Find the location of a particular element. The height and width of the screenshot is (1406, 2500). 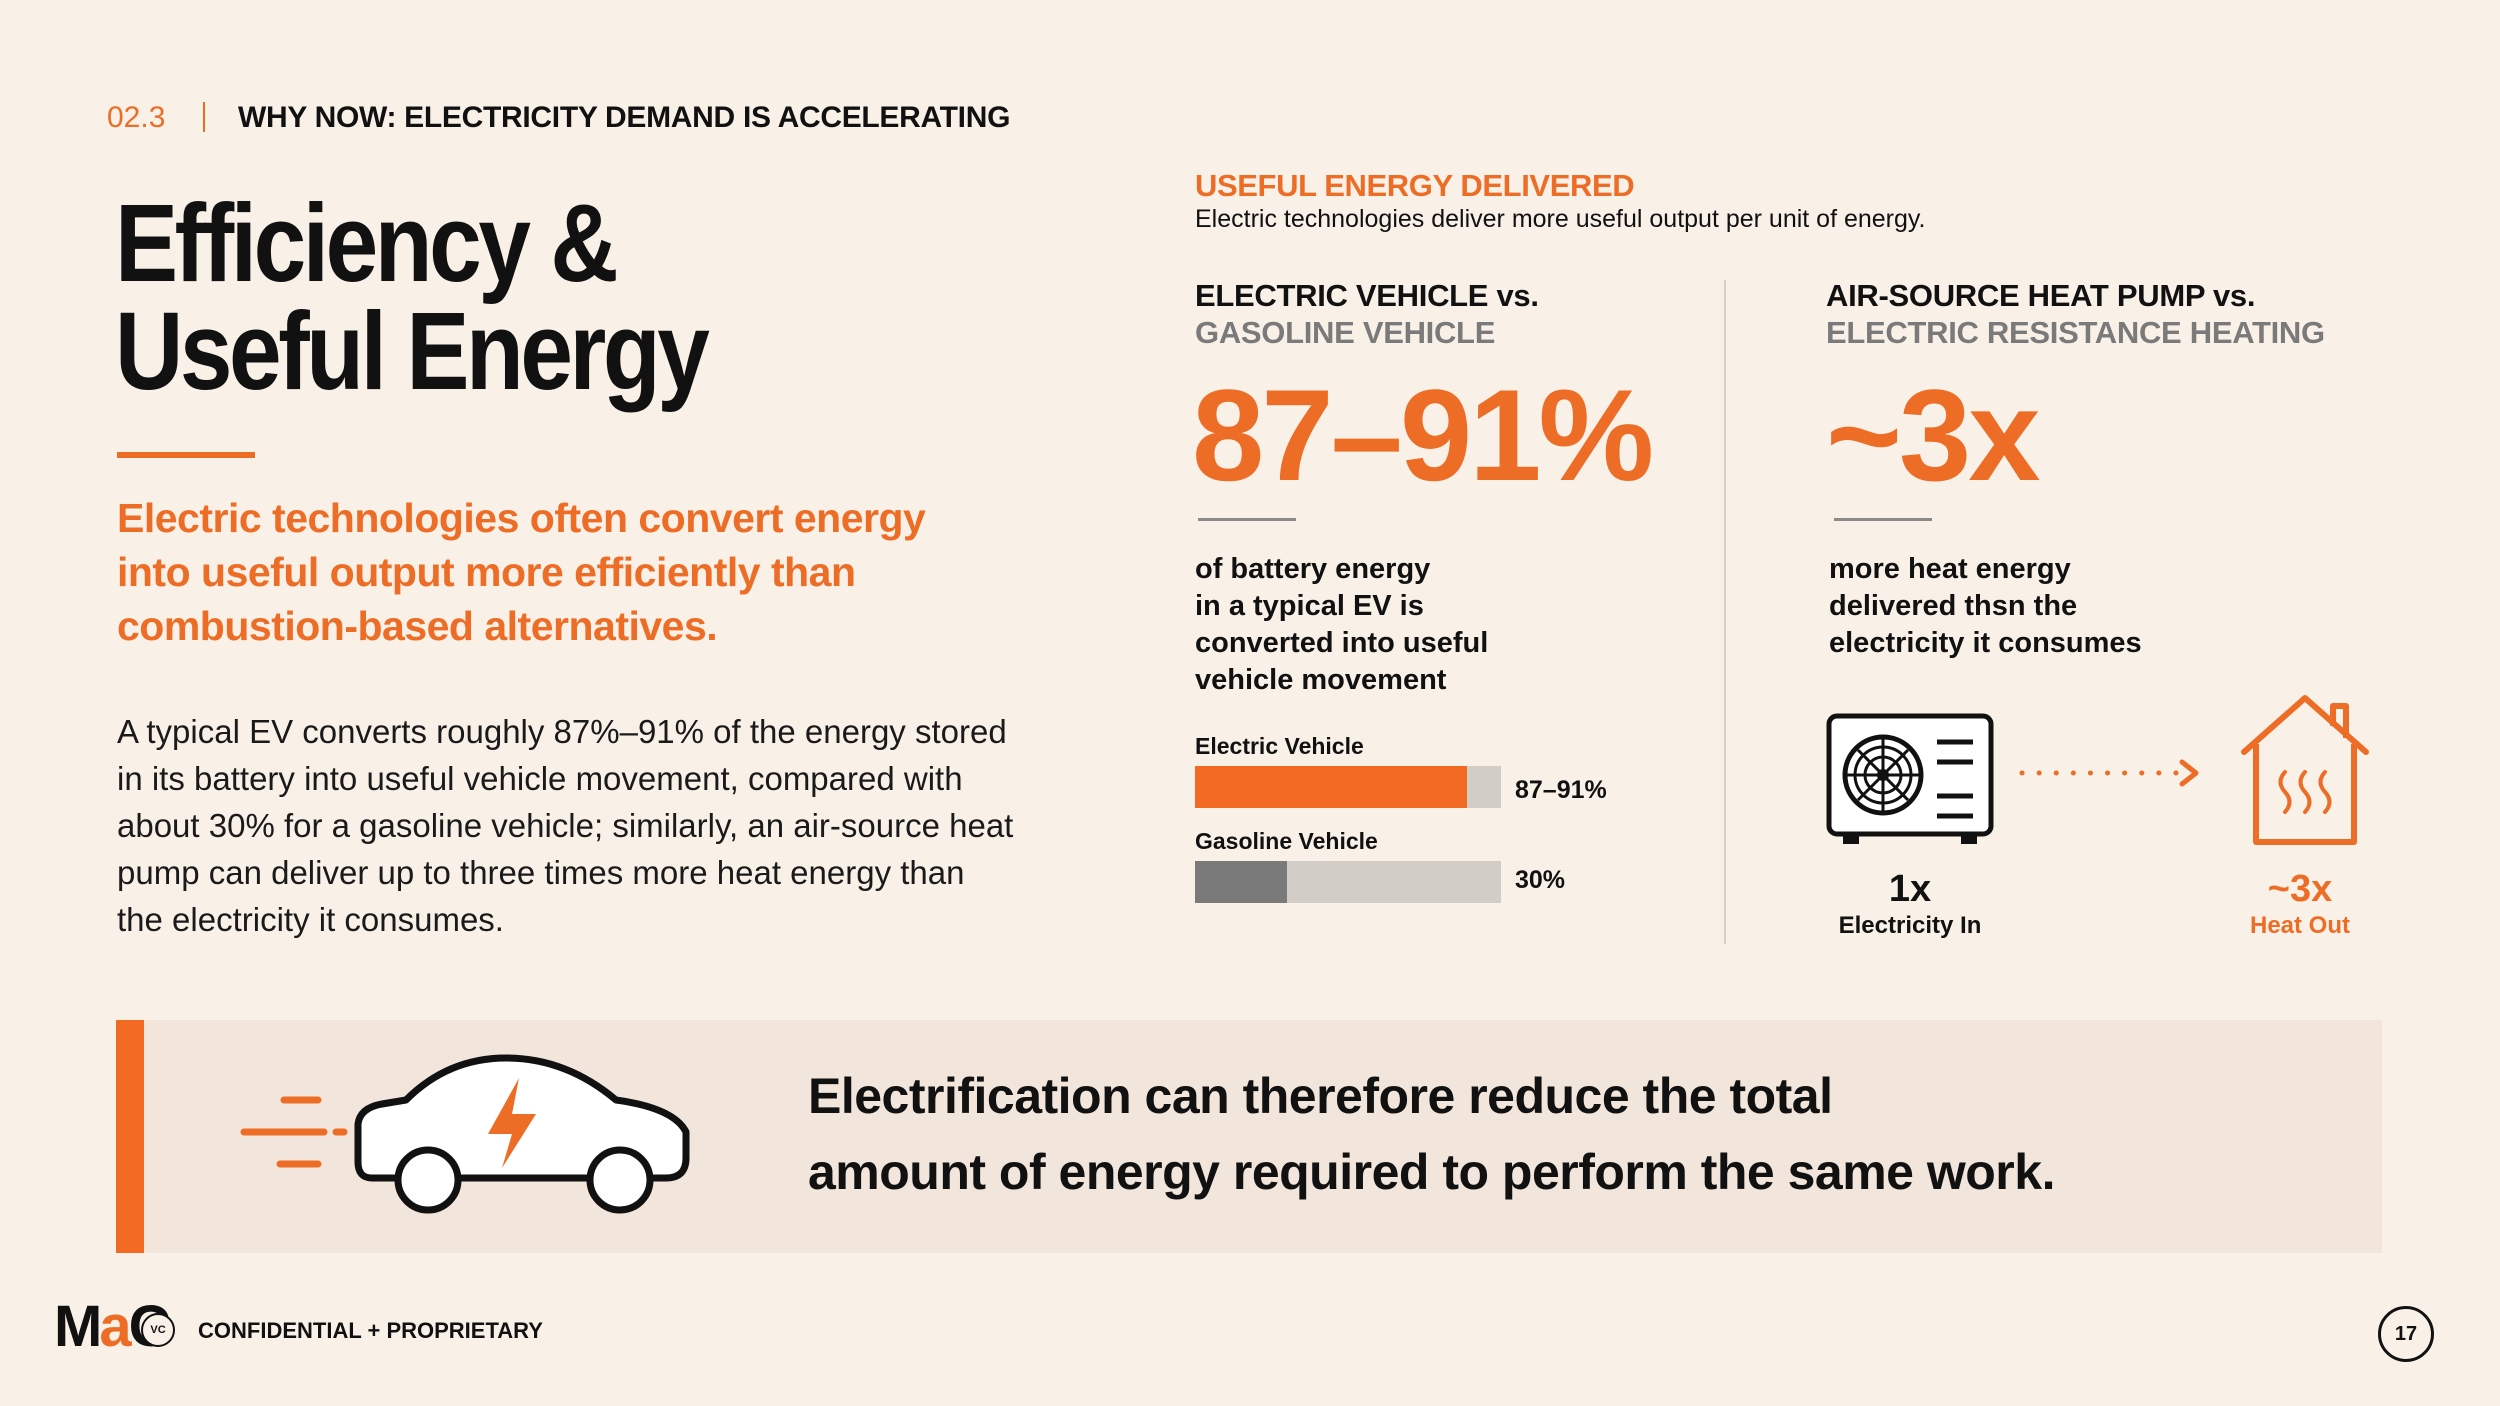

title-rule is located at coordinates (186, 455).